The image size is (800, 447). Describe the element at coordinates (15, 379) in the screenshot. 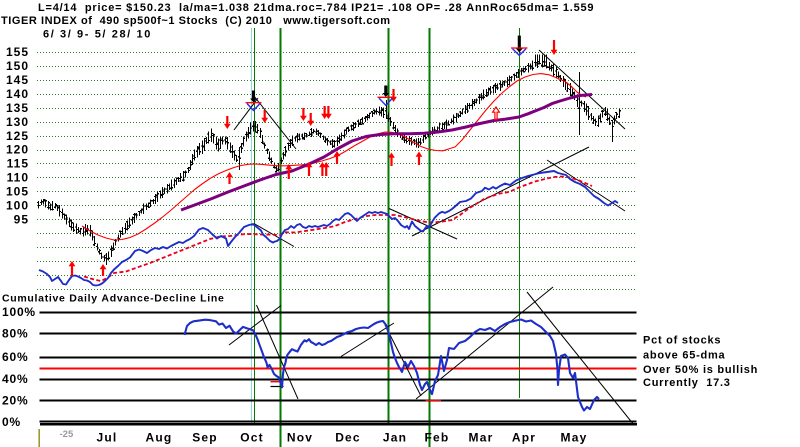

I see `svg-text: 40%` at that location.